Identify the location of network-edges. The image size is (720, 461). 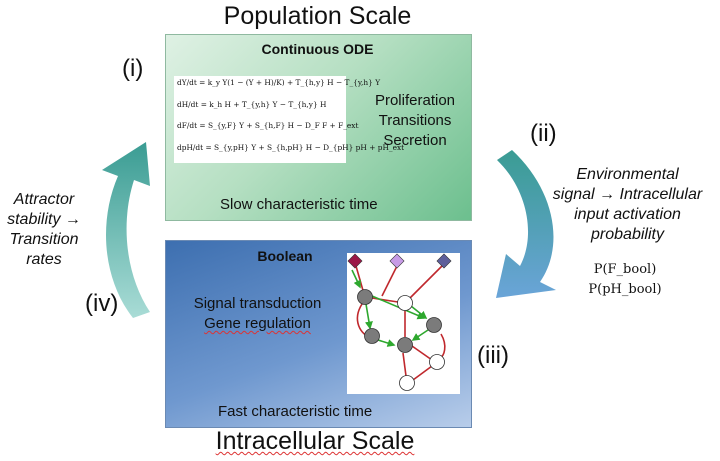
(398, 322).